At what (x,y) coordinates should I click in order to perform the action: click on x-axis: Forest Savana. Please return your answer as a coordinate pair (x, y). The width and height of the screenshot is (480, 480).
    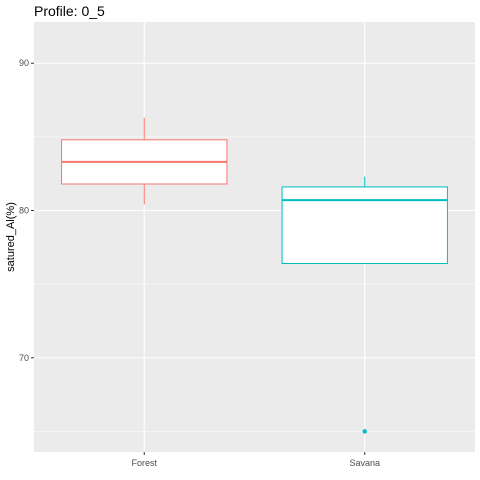
    Looking at the image, I should click on (255, 460).